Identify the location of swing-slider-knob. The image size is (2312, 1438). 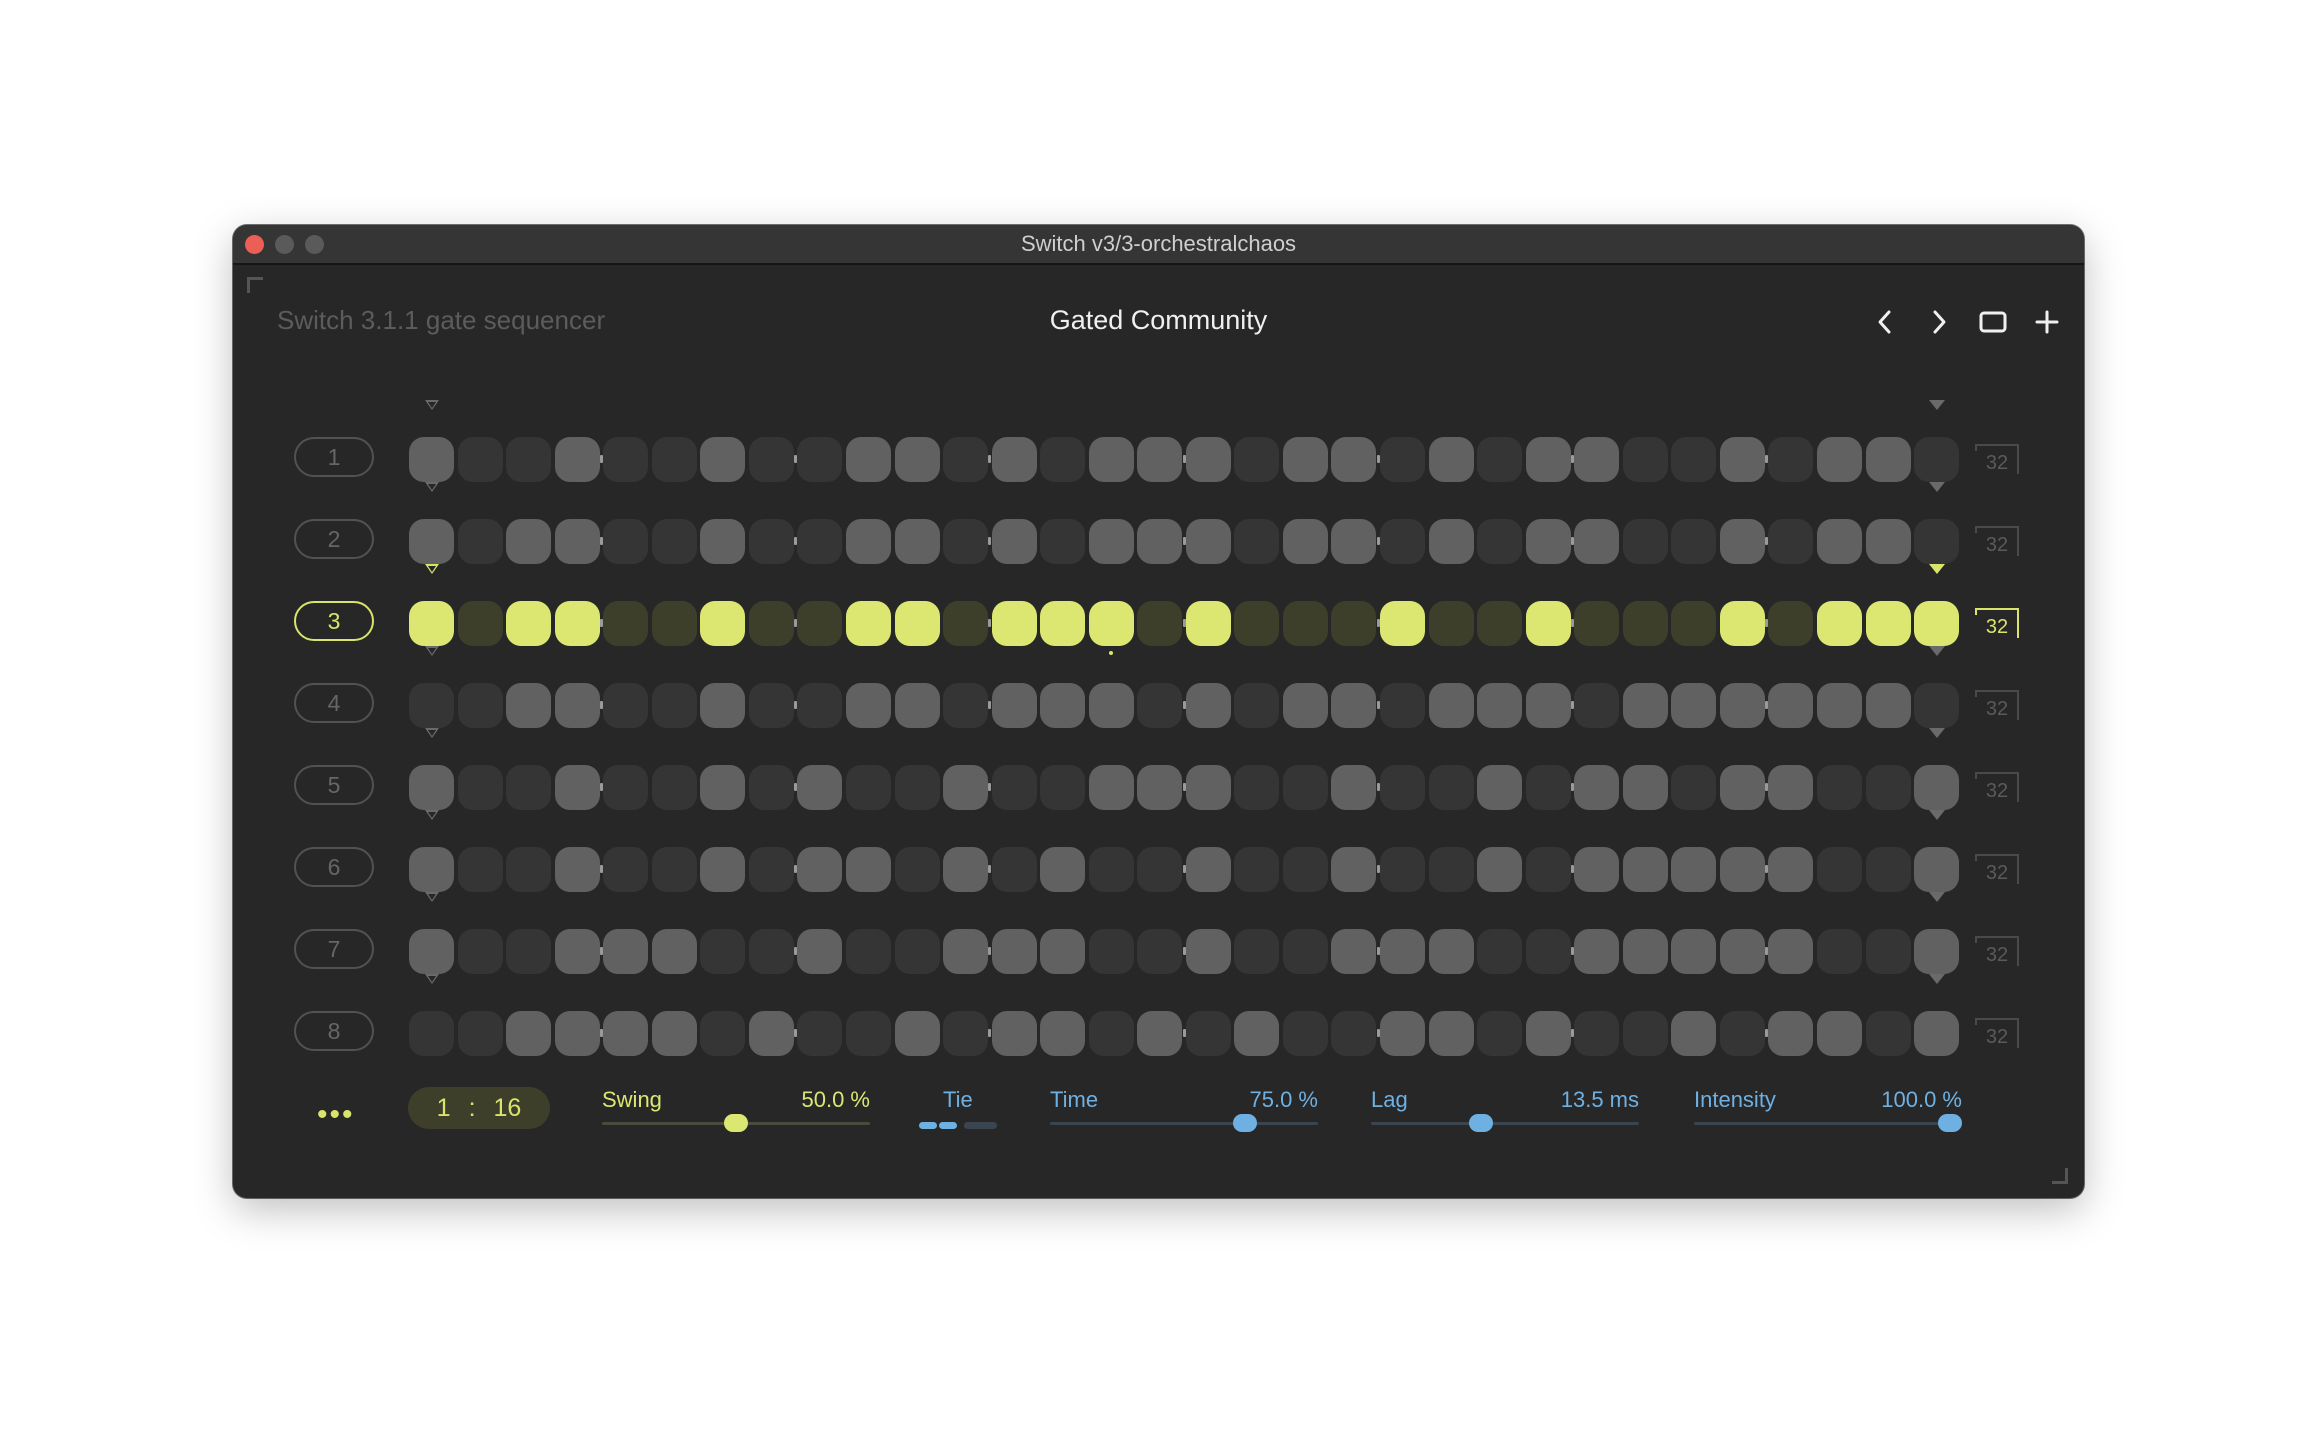
(736, 1123).